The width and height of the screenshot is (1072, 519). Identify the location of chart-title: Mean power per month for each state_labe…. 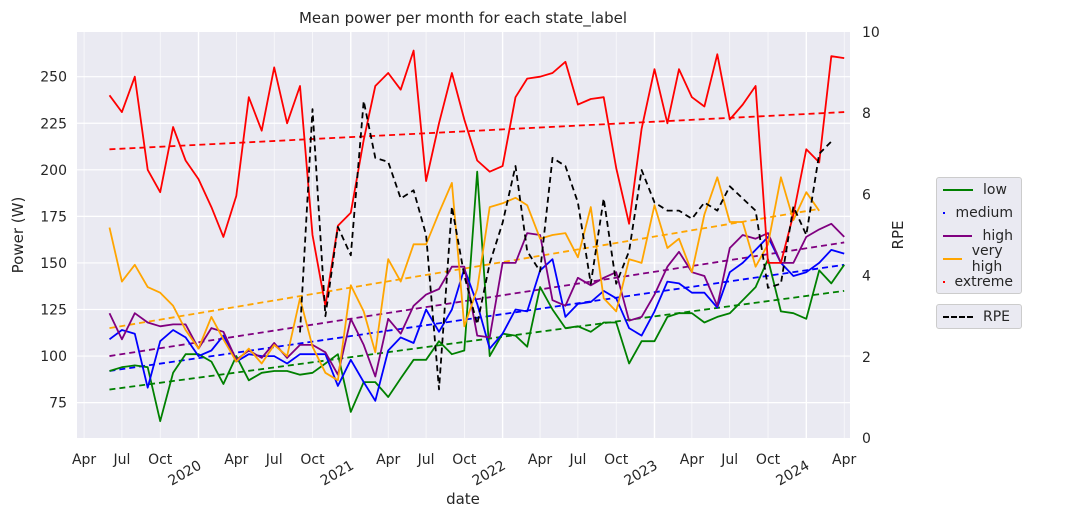
(463, 18).